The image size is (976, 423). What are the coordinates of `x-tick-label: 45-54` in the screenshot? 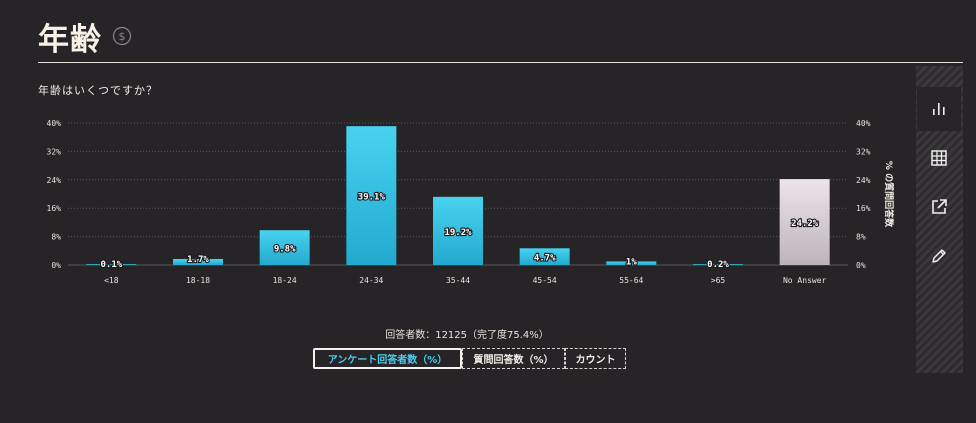 It's located at (545, 280).